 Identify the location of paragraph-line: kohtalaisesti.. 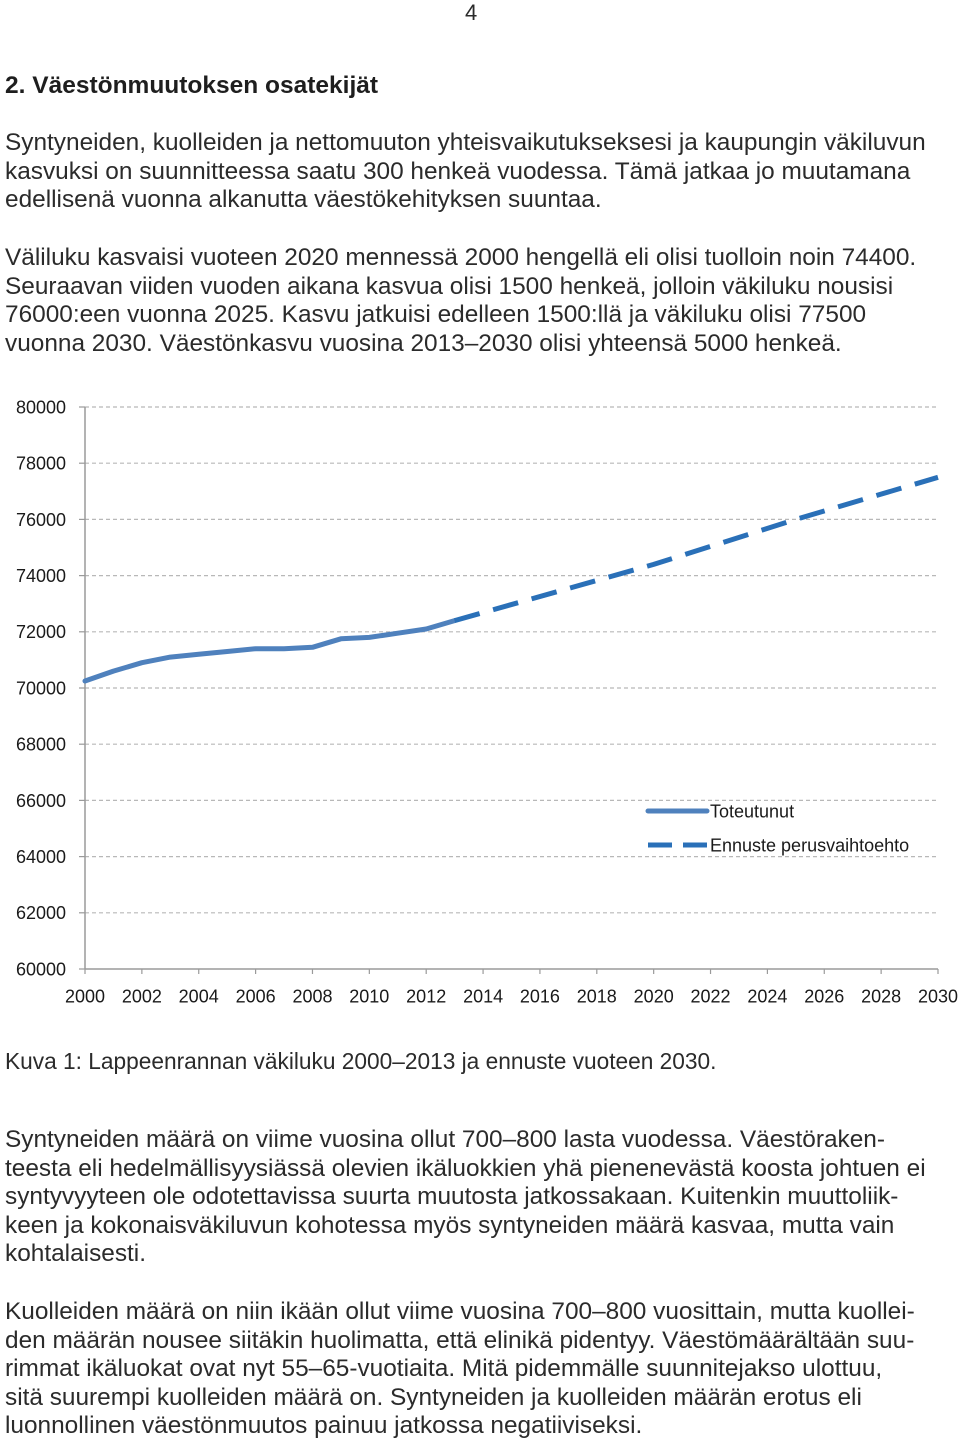
(75, 1253).